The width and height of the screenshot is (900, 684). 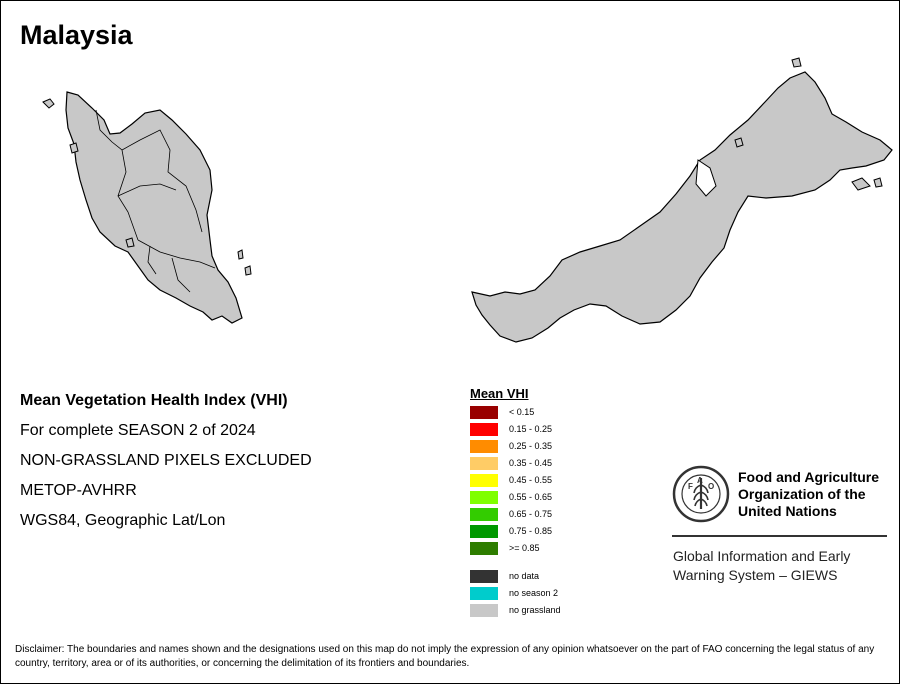 I want to click on legend-label: 0.15 - 0.25, so click(x=531, y=429).